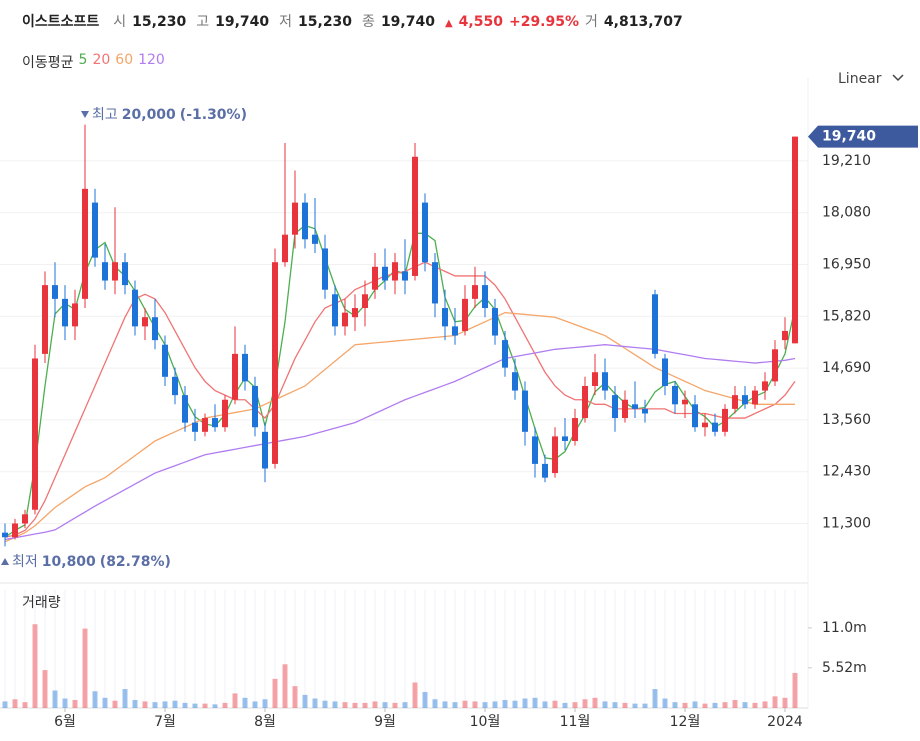 The height and width of the screenshot is (741, 920). What do you see at coordinates (846, 264) in the screenshot?
I see `y-tick-label: 16,950` at bounding box center [846, 264].